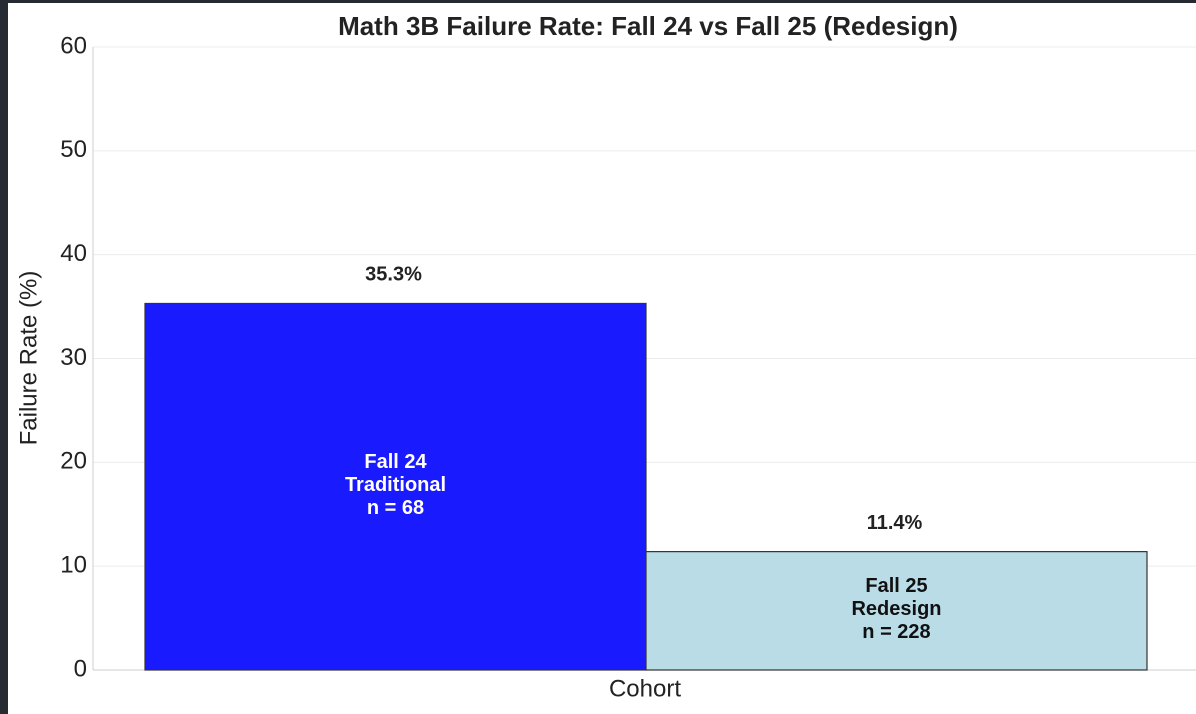  Describe the element at coordinates (395, 462) in the screenshot. I see `bar-label: Fall 24` at that location.